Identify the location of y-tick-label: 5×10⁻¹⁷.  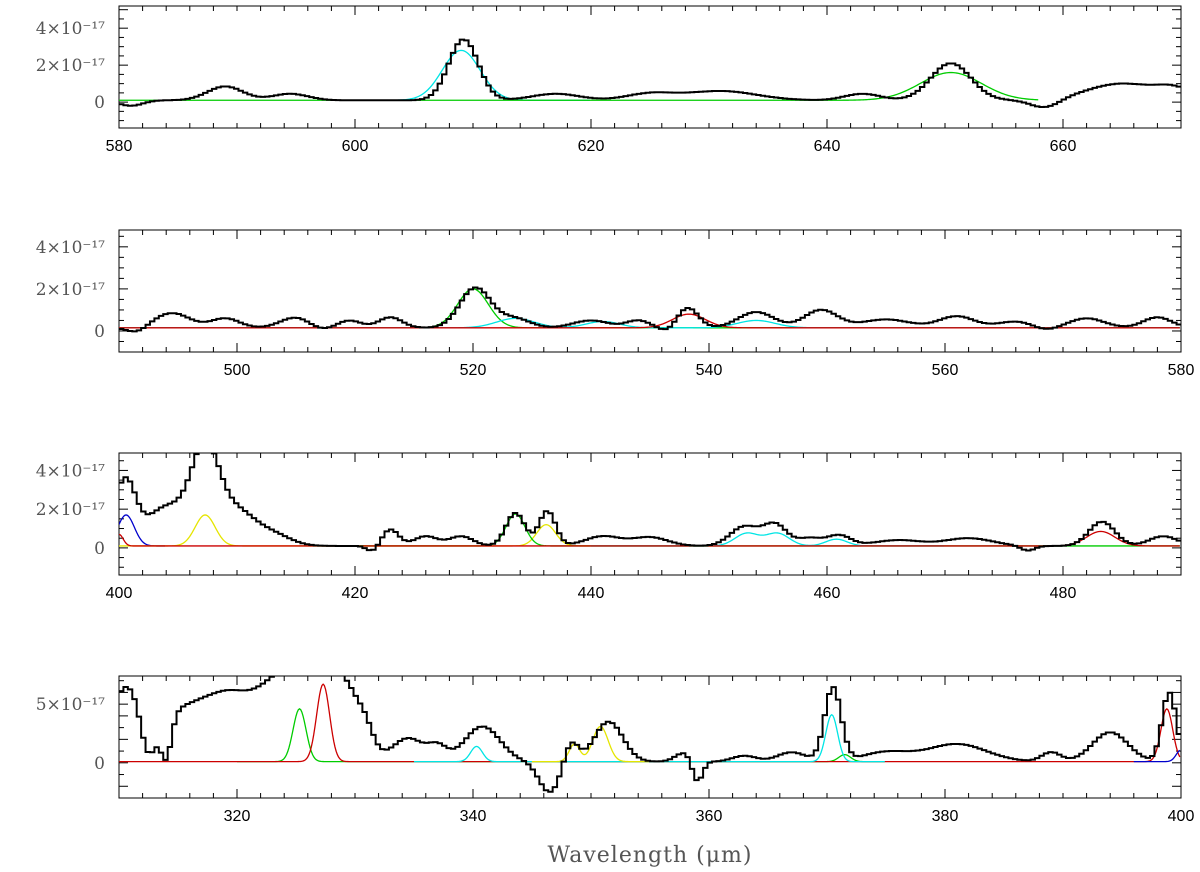
(70, 705).